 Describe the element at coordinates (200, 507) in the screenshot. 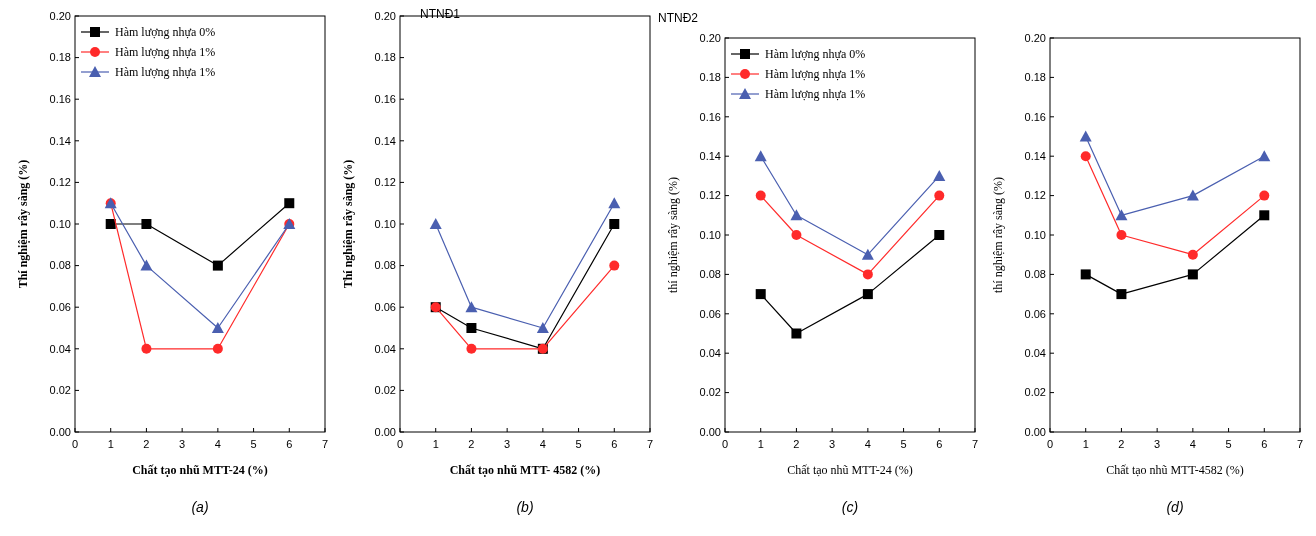

I see `text: (a)` at that location.